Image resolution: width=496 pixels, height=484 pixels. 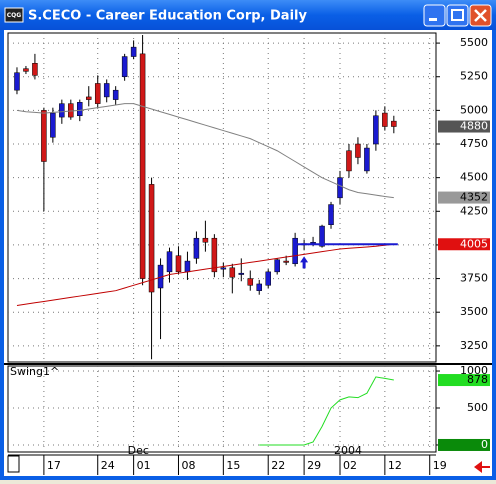 I want to click on indicator-line, so click(x=326, y=411).